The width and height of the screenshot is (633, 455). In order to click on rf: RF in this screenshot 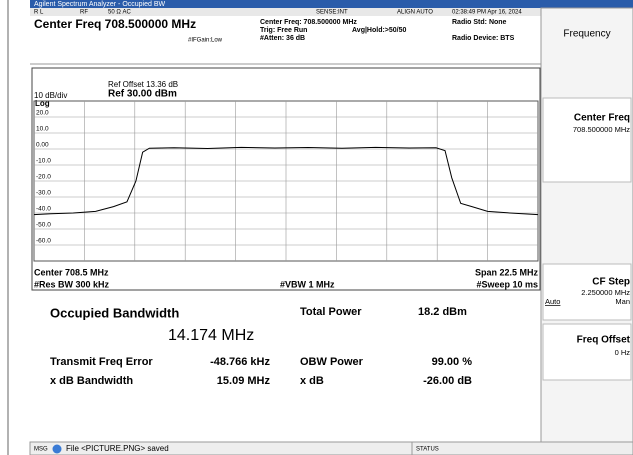, I will do `click(84, 13)`.